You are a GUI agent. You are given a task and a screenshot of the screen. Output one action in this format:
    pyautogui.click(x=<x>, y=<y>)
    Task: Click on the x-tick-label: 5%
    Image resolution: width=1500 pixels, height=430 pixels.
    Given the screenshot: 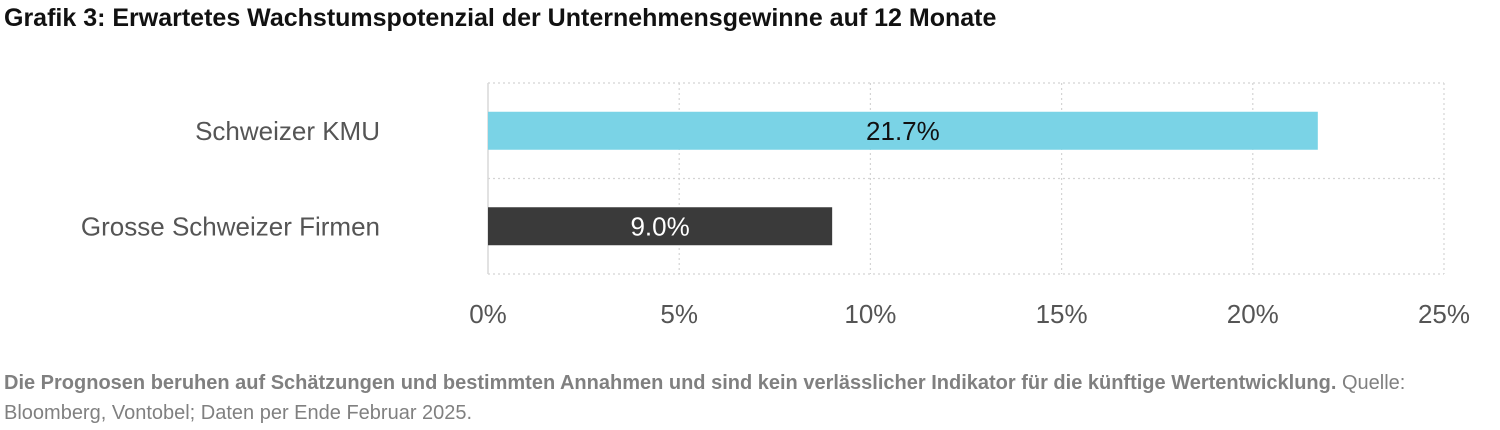 What is the action you would take?
    pyautogui.click(x=679, y=314)
    